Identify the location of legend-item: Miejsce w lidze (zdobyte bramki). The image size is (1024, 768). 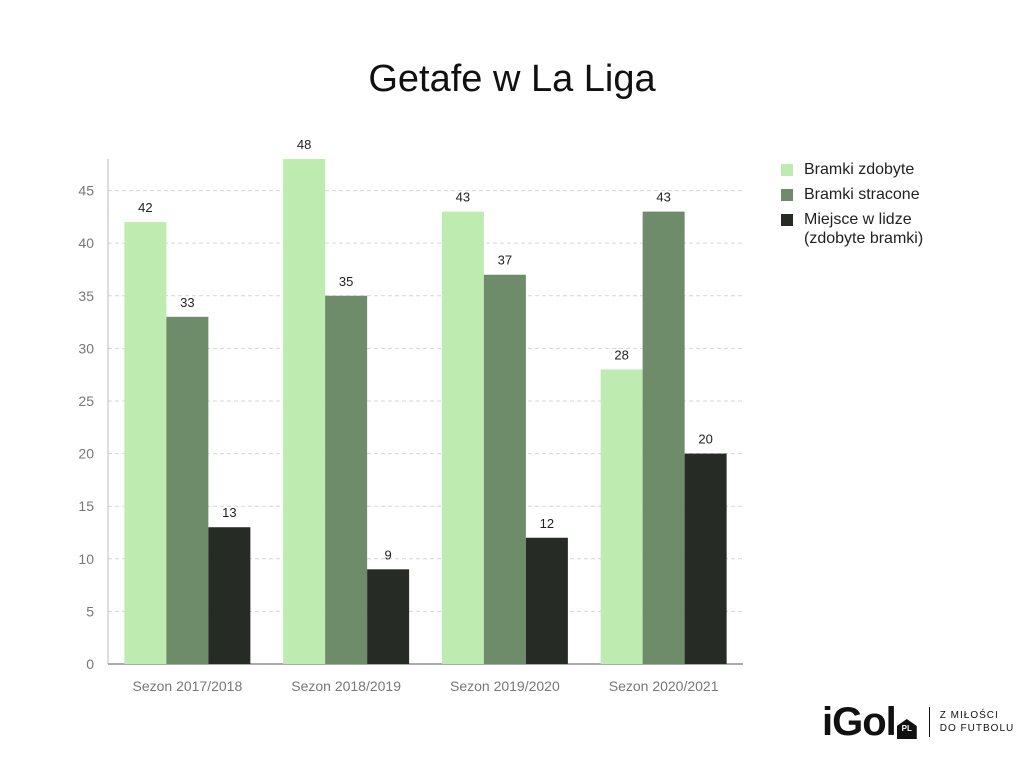
(852, 229).